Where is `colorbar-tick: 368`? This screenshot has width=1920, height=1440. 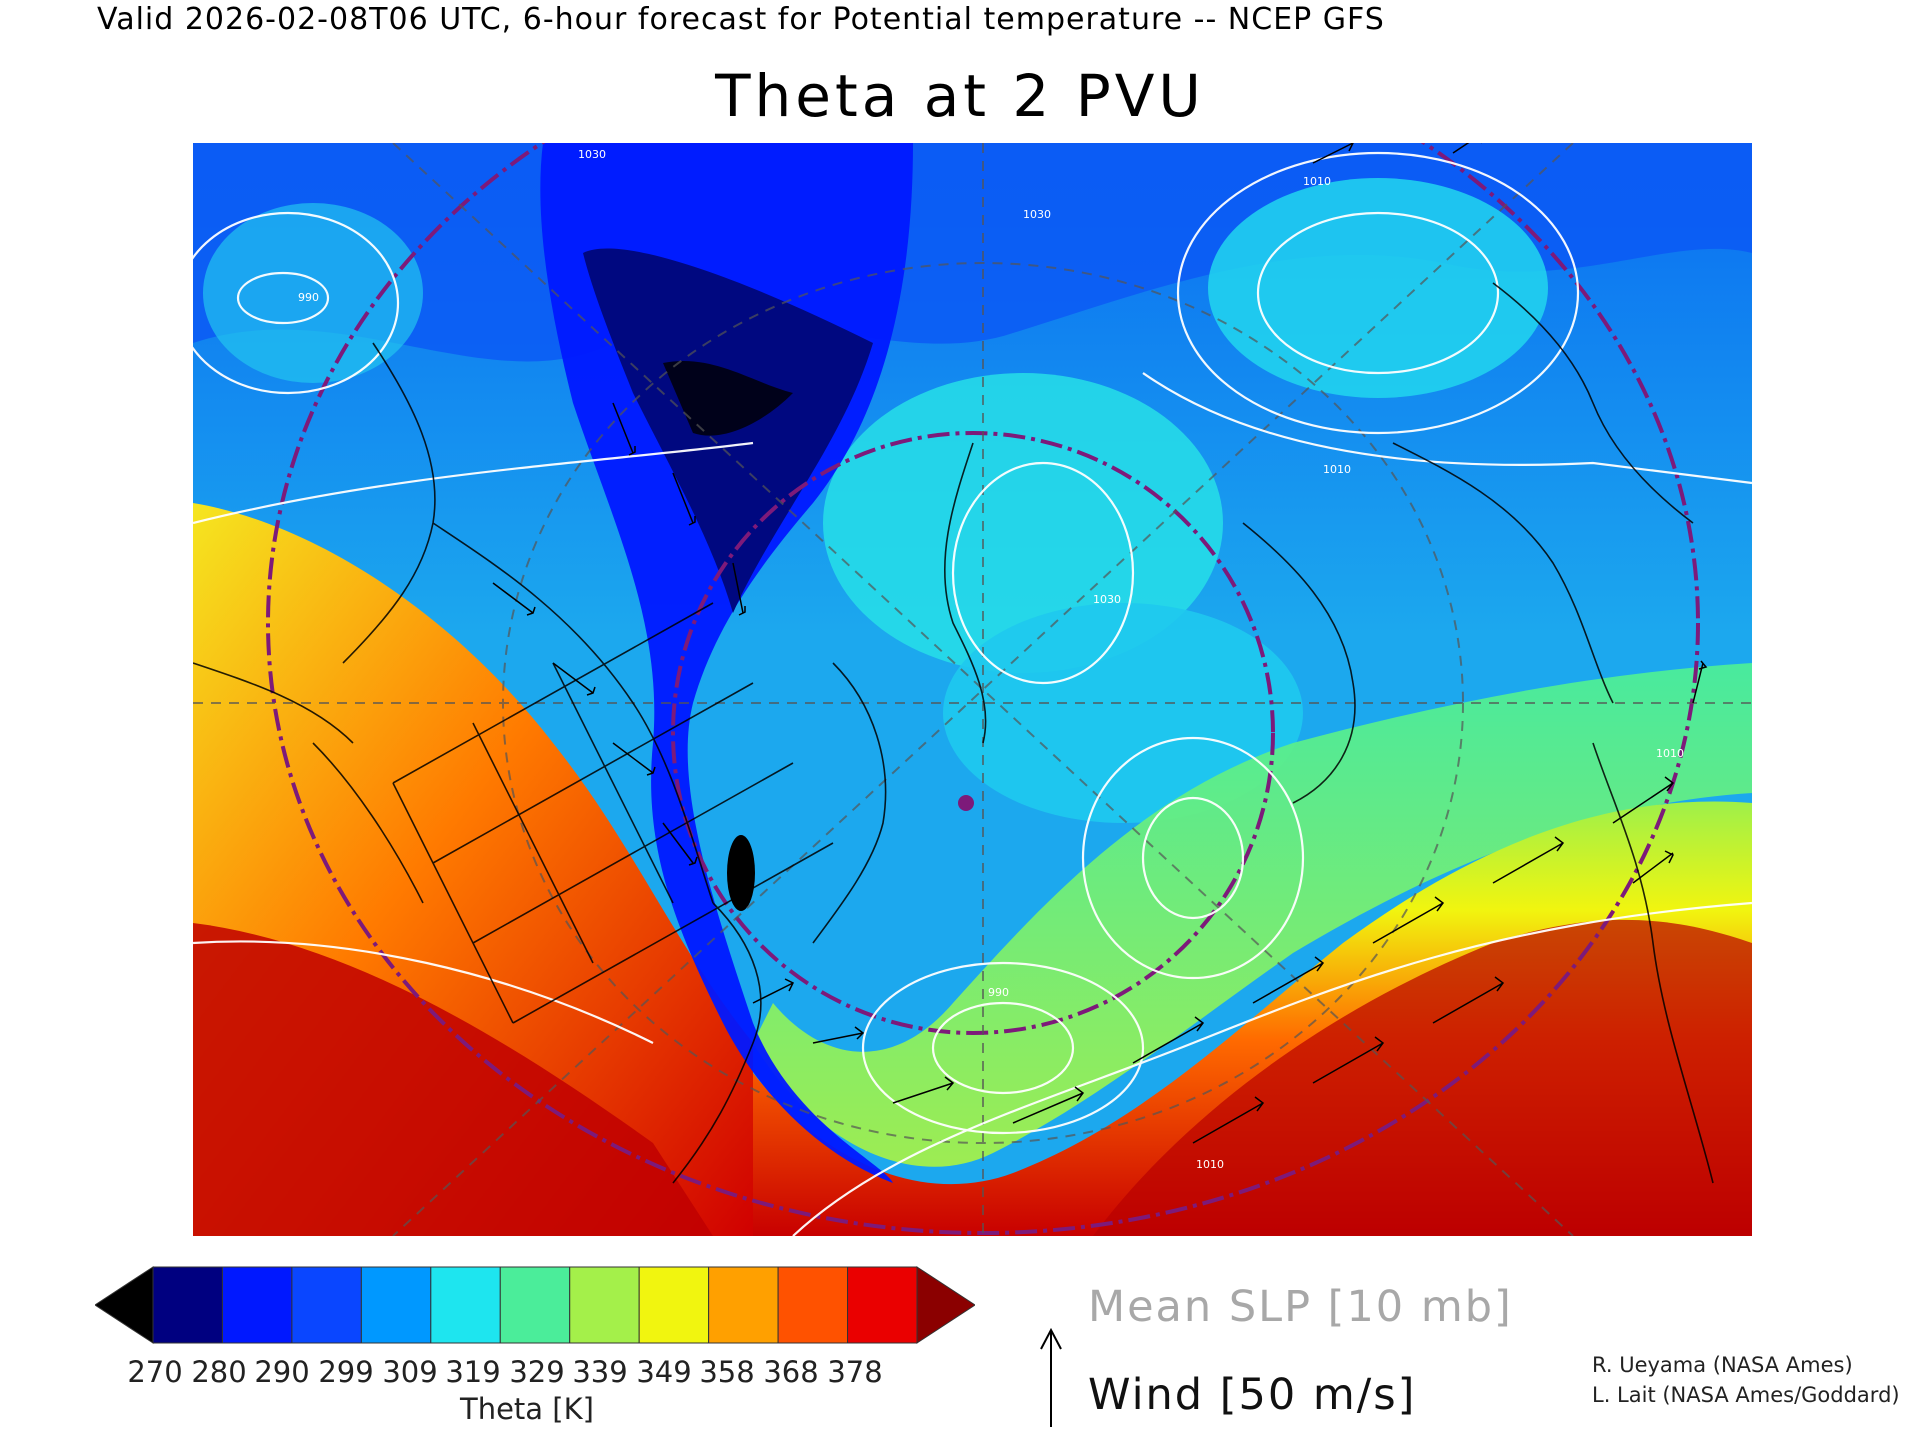 colorbar-tick: 368 is located at coordinates (791, 1372).